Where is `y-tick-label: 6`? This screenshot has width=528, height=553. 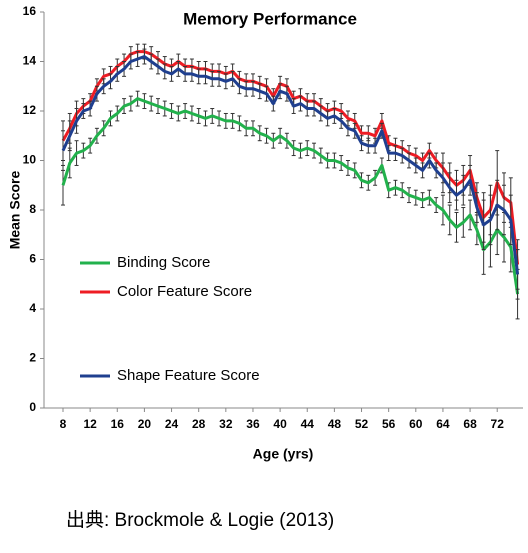
y-tick-label: 6 is located at coordinates (32, 259).